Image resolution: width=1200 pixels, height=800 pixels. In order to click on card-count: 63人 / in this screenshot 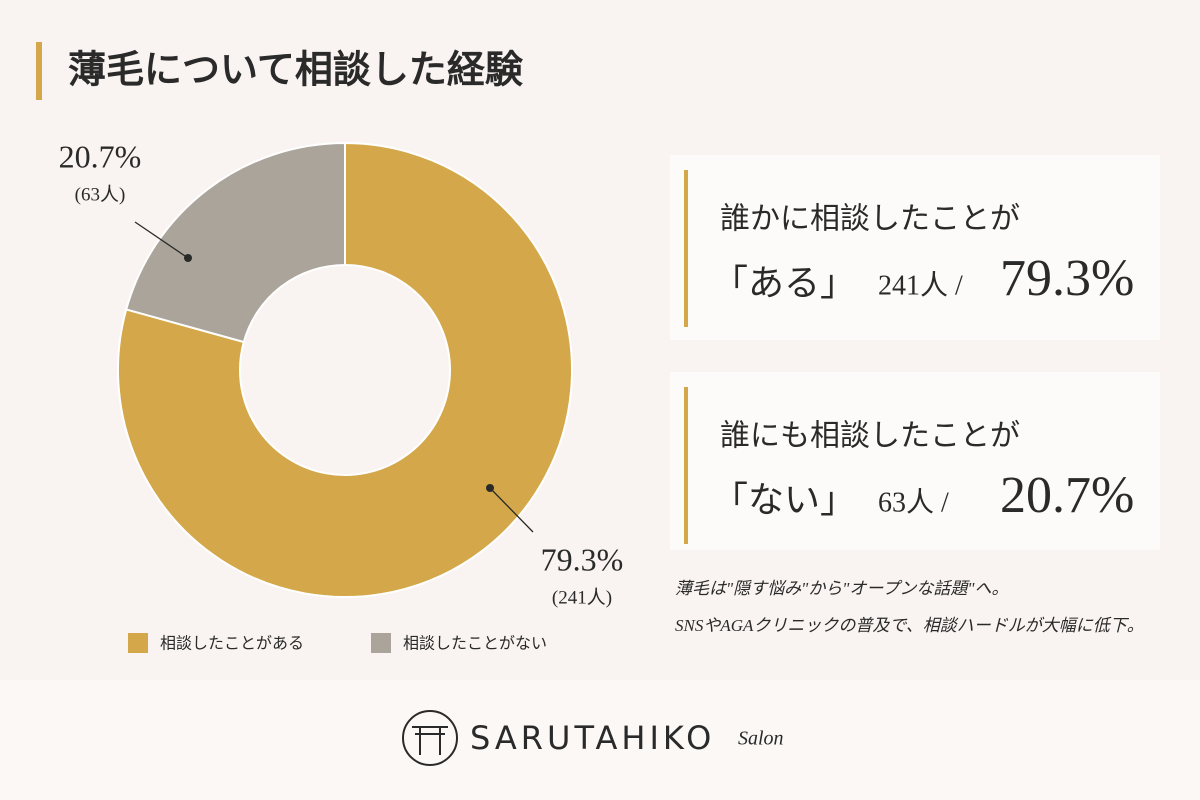, I will do `click(913, 502)`.